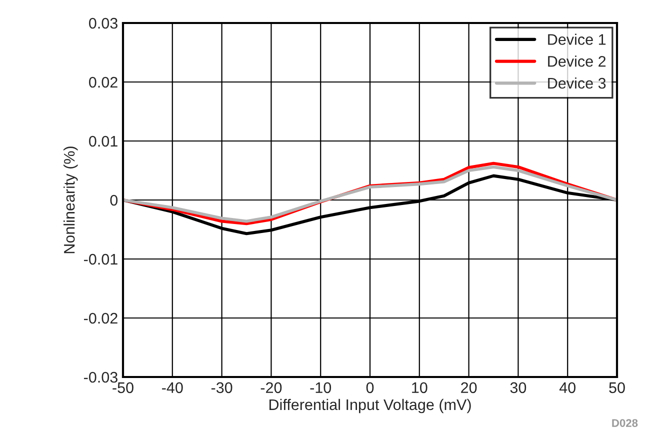 This screenshot has width=667, height=433. I want to click on x-tick-label: -20, so click(271, 388).